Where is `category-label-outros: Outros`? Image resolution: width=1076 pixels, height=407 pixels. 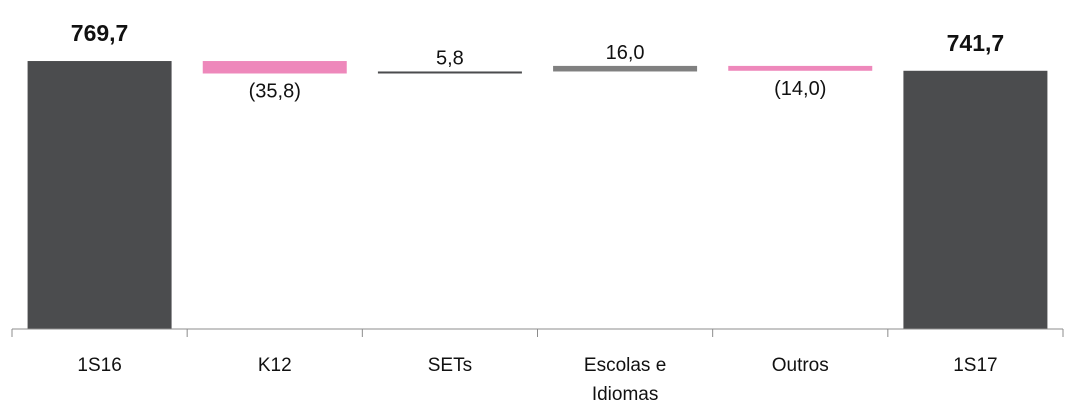 category-label-outros: Outros is located at coordinates (800, 365).